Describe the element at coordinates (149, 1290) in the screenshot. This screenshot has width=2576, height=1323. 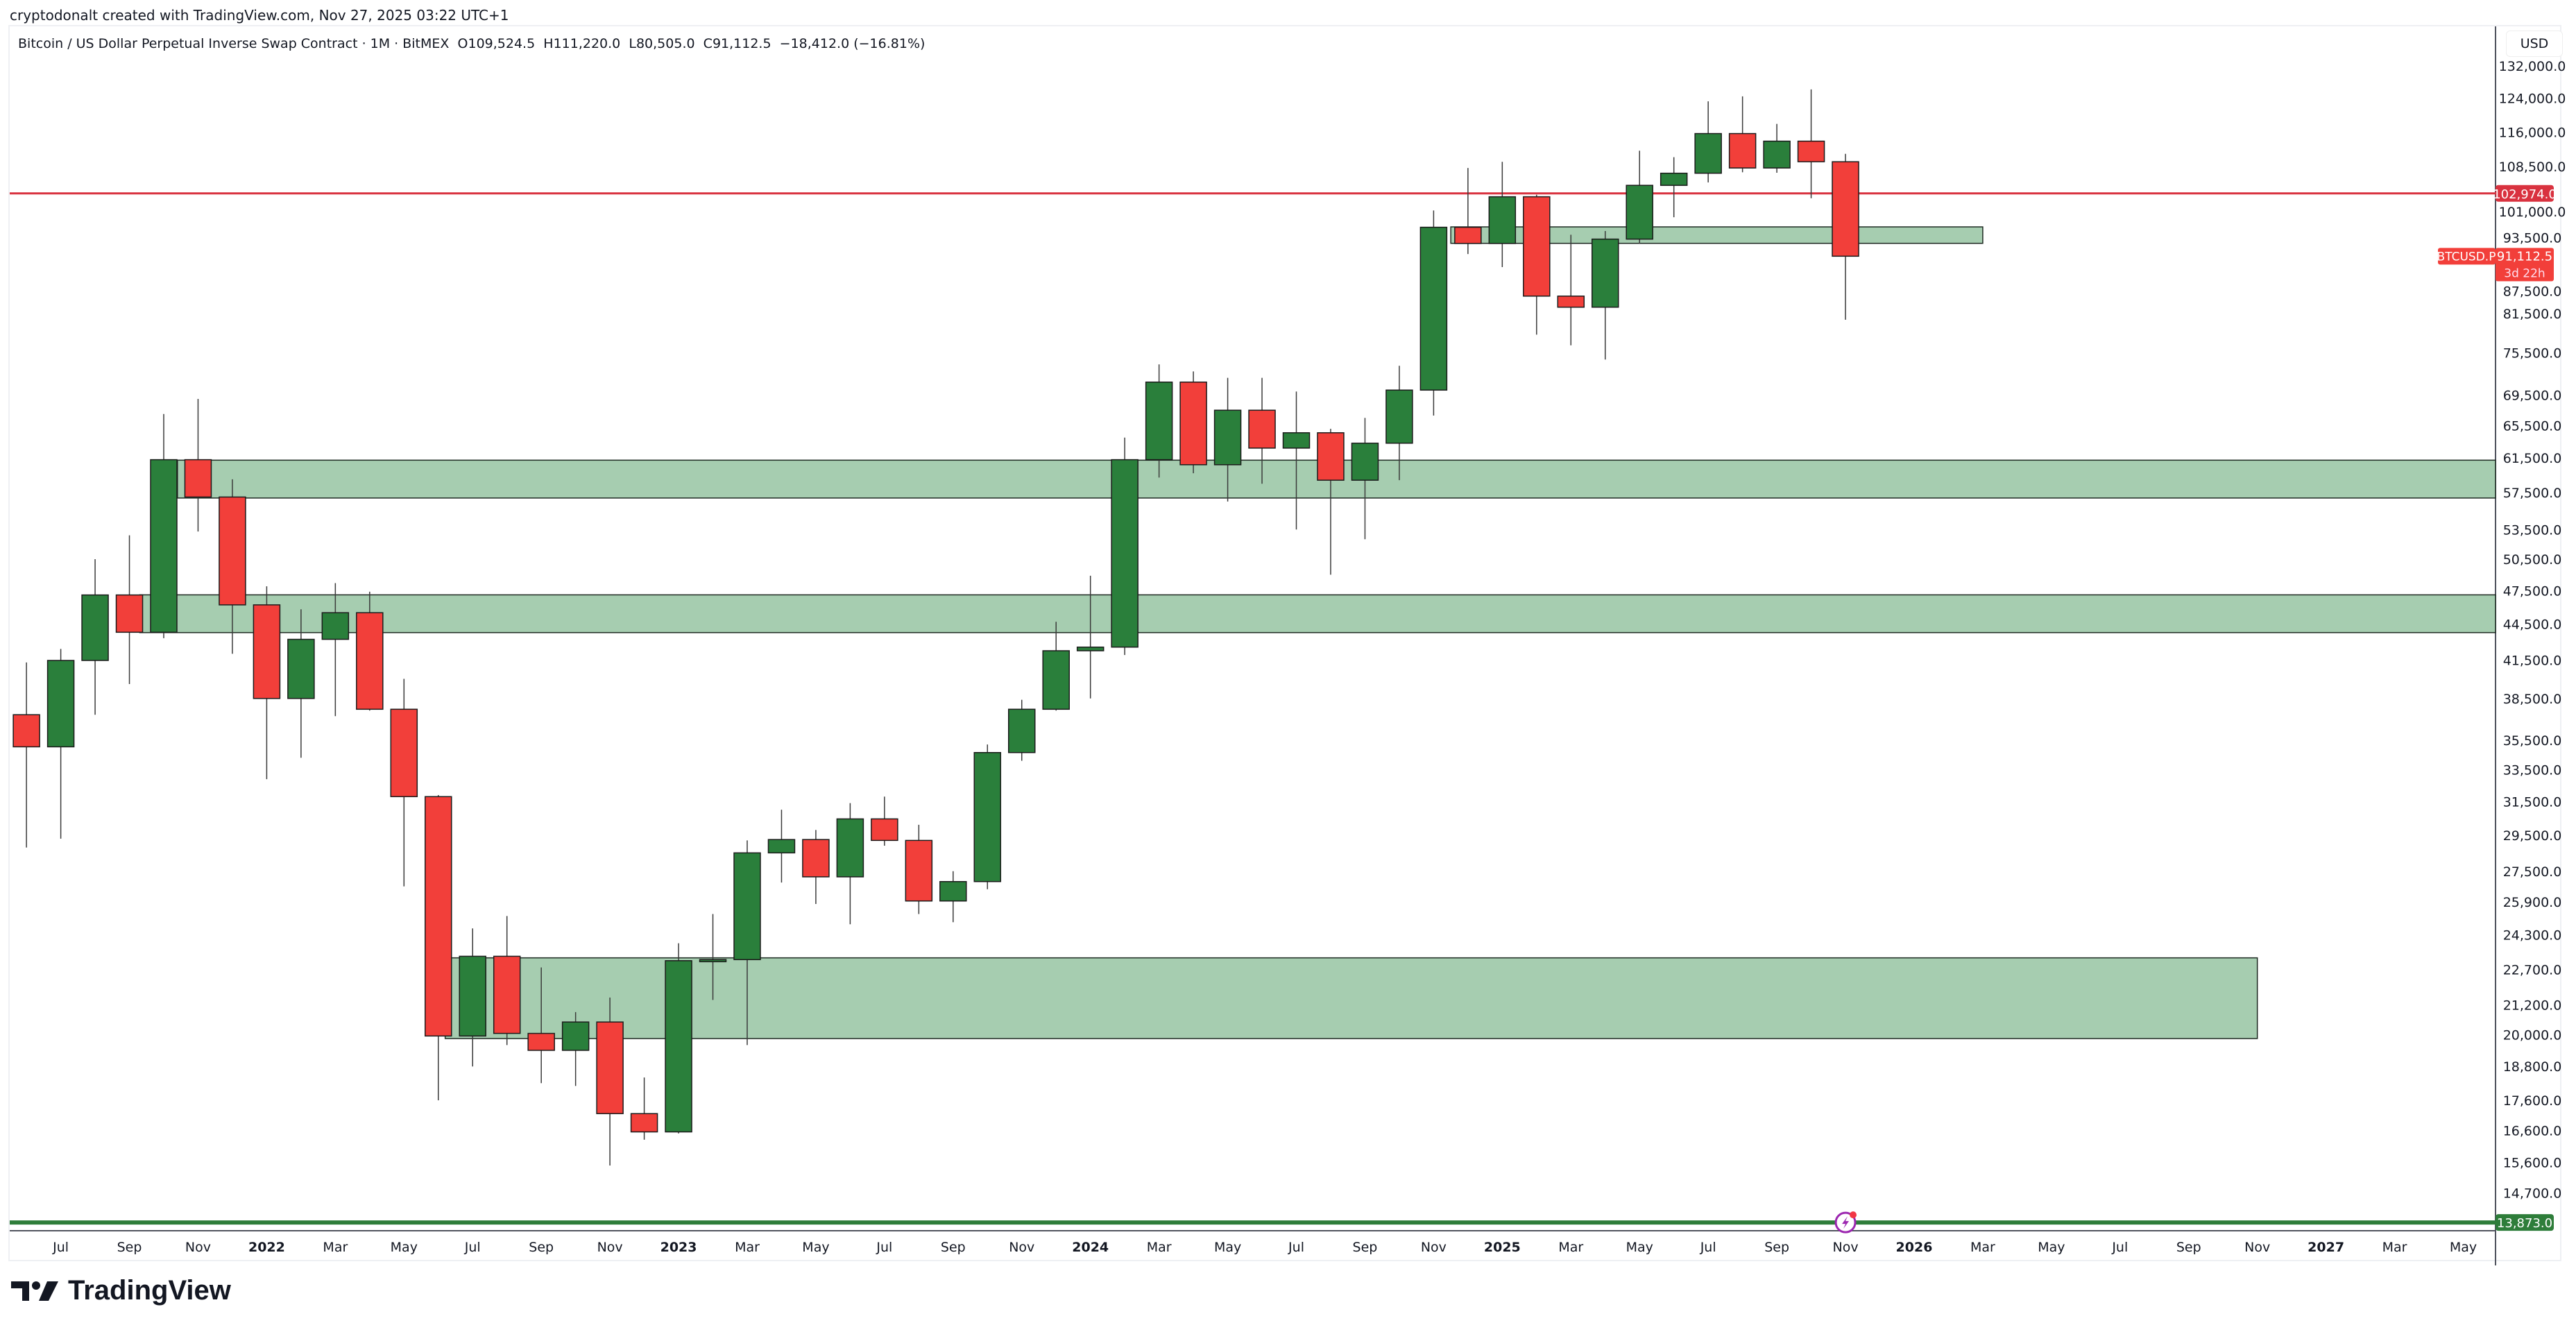
I see `logo-text: TradingView` at that location.